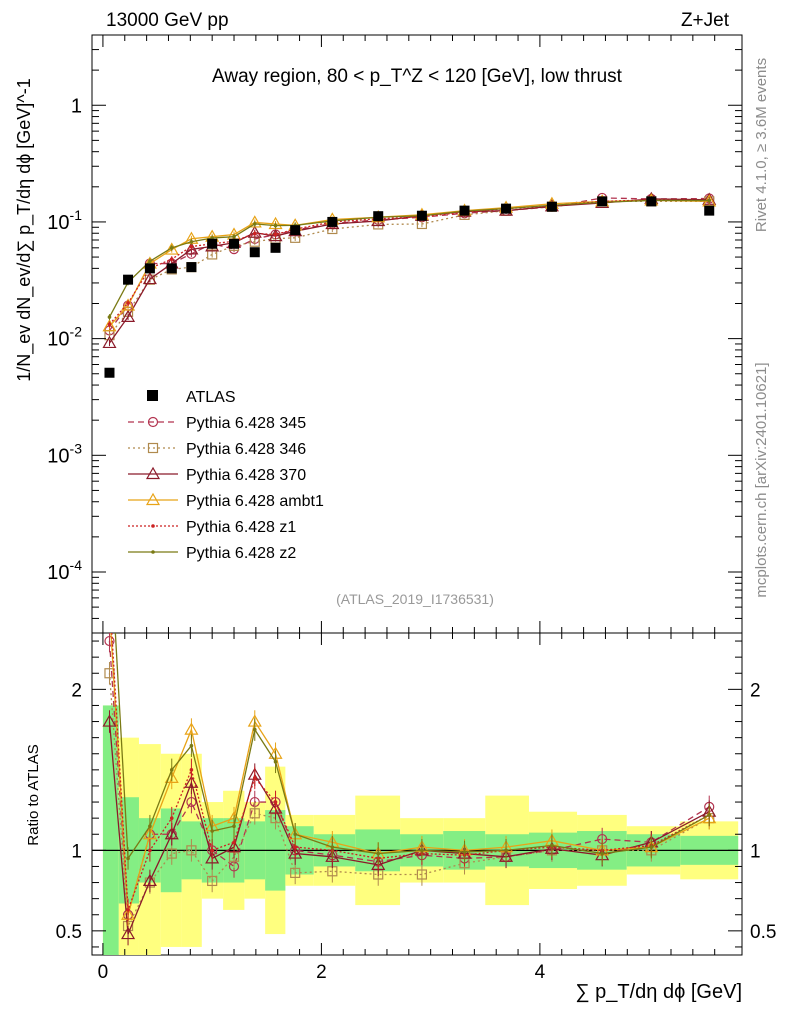 Image resolution: width=786 pixels, height=1024 pixels. Describe the element at coordinates (415, 599) in the screenshot. I see `analysis-id: (ATLAS_2019_I1736531)` at that location.